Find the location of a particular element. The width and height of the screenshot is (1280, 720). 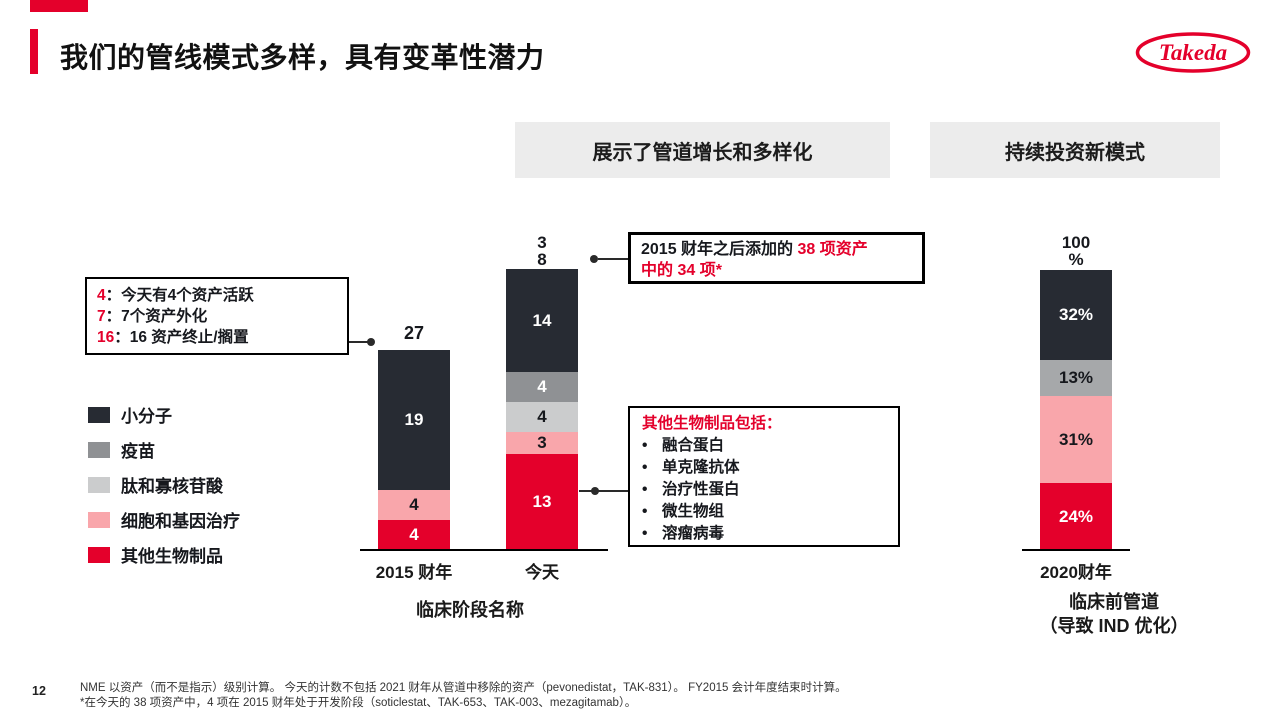

segment-value: 19 is located at coordinates (414, 419).